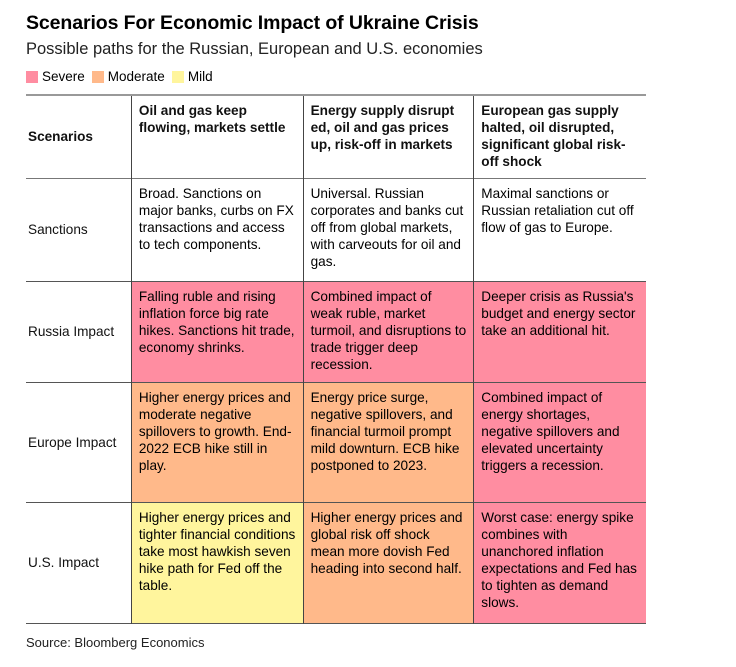 This screenshot has width=736, height=667. What do you see at coordinates (217, 136) in the screenshot?
I see `column-header-scenario-1: Oil and gas keep flowing, markets settle` at bounding box center [217, 136].